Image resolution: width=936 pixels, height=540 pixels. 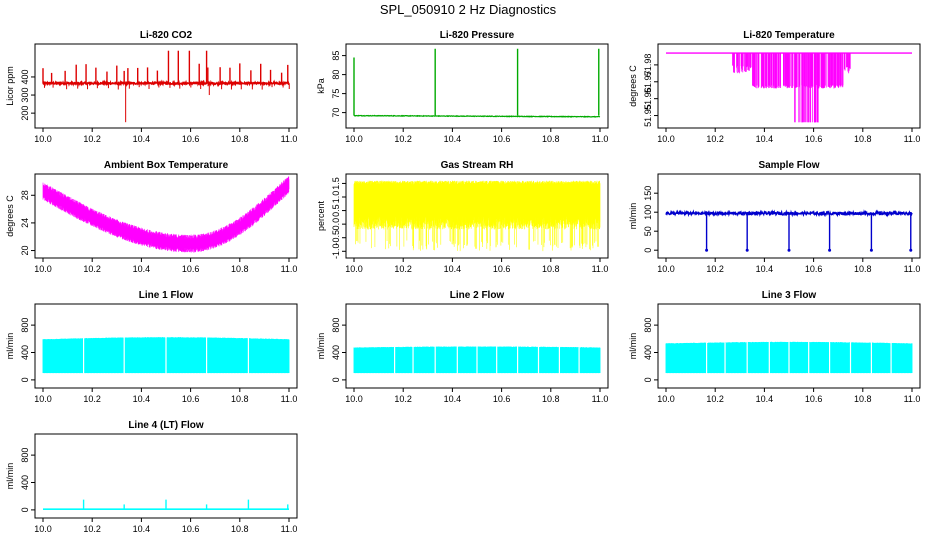 I want to click on y-tick-label: 70, so click(x=336, y=113).